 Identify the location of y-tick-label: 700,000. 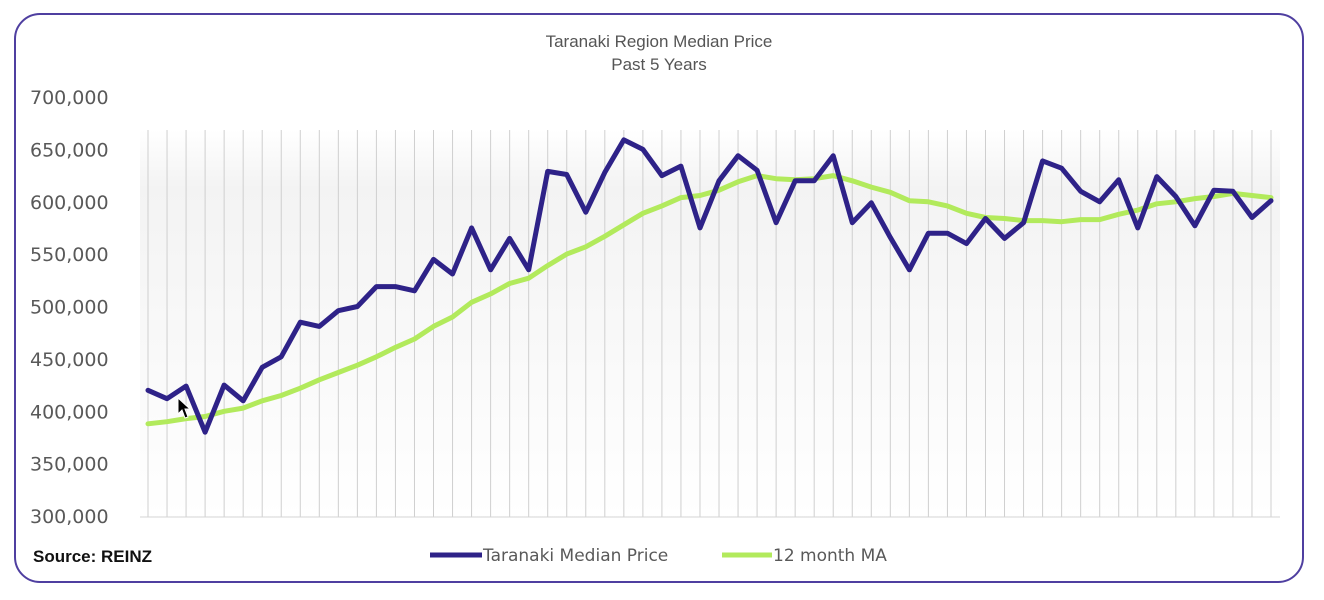
(69, 98).